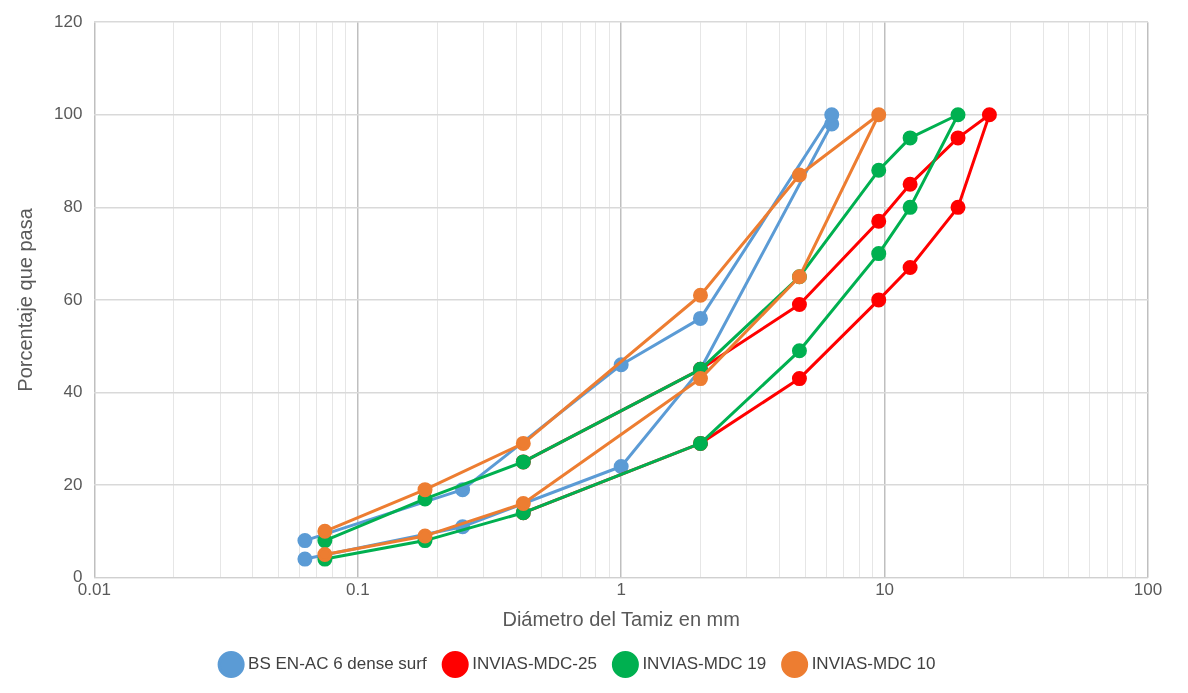 This screenshot has width=1188, height=693. I want to click on x-tick-label: 0.1, so click(357, 590).